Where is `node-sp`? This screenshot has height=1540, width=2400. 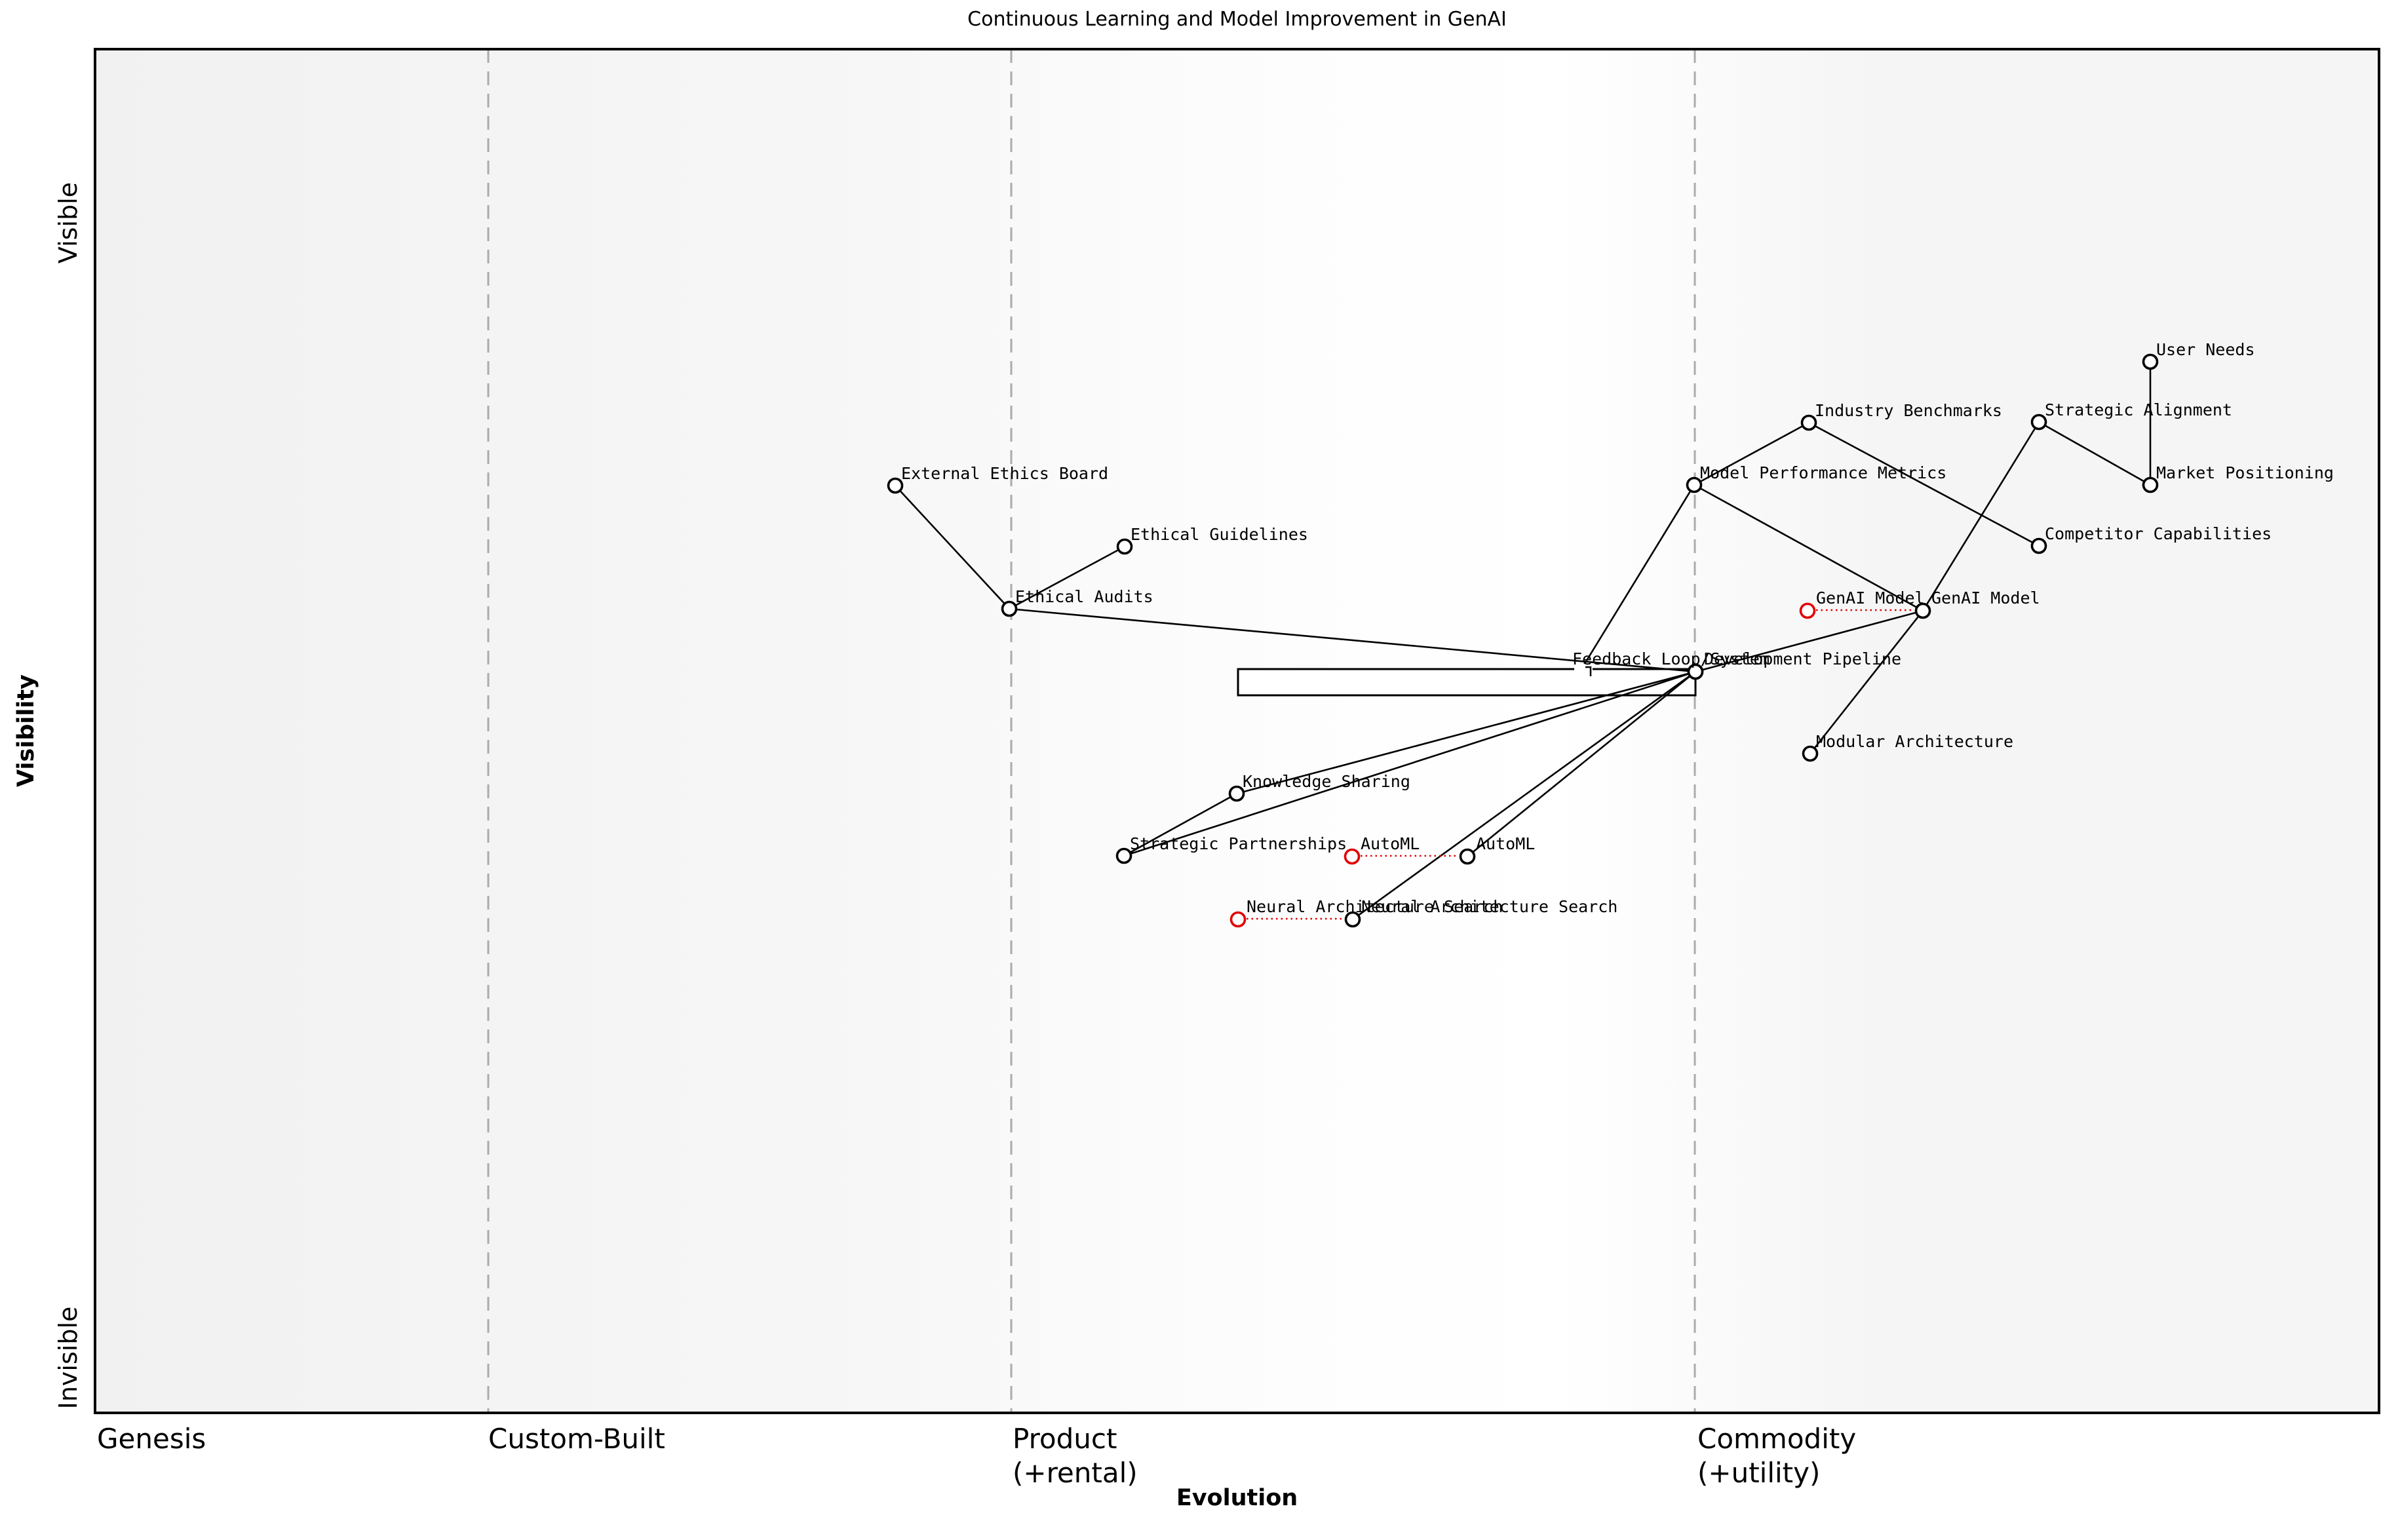
node-sp is located at coordinates (1123, 855).